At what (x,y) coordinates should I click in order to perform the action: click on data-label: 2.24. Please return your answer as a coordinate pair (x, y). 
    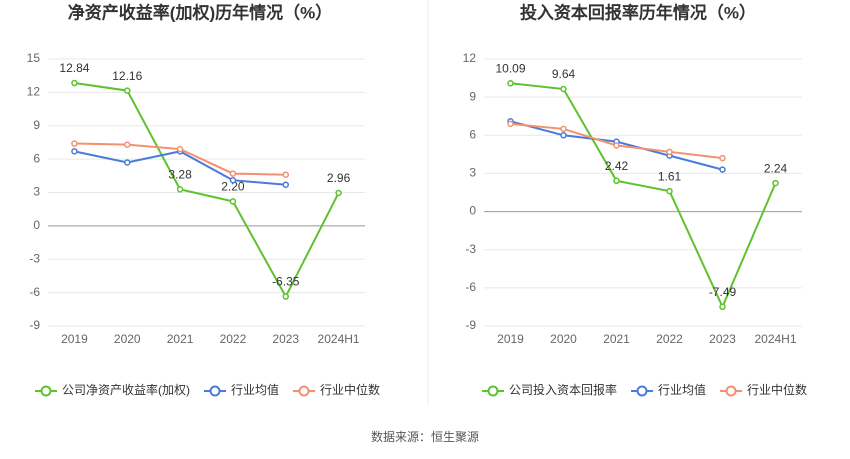
    Looking at the image, I should click on (776, 168).